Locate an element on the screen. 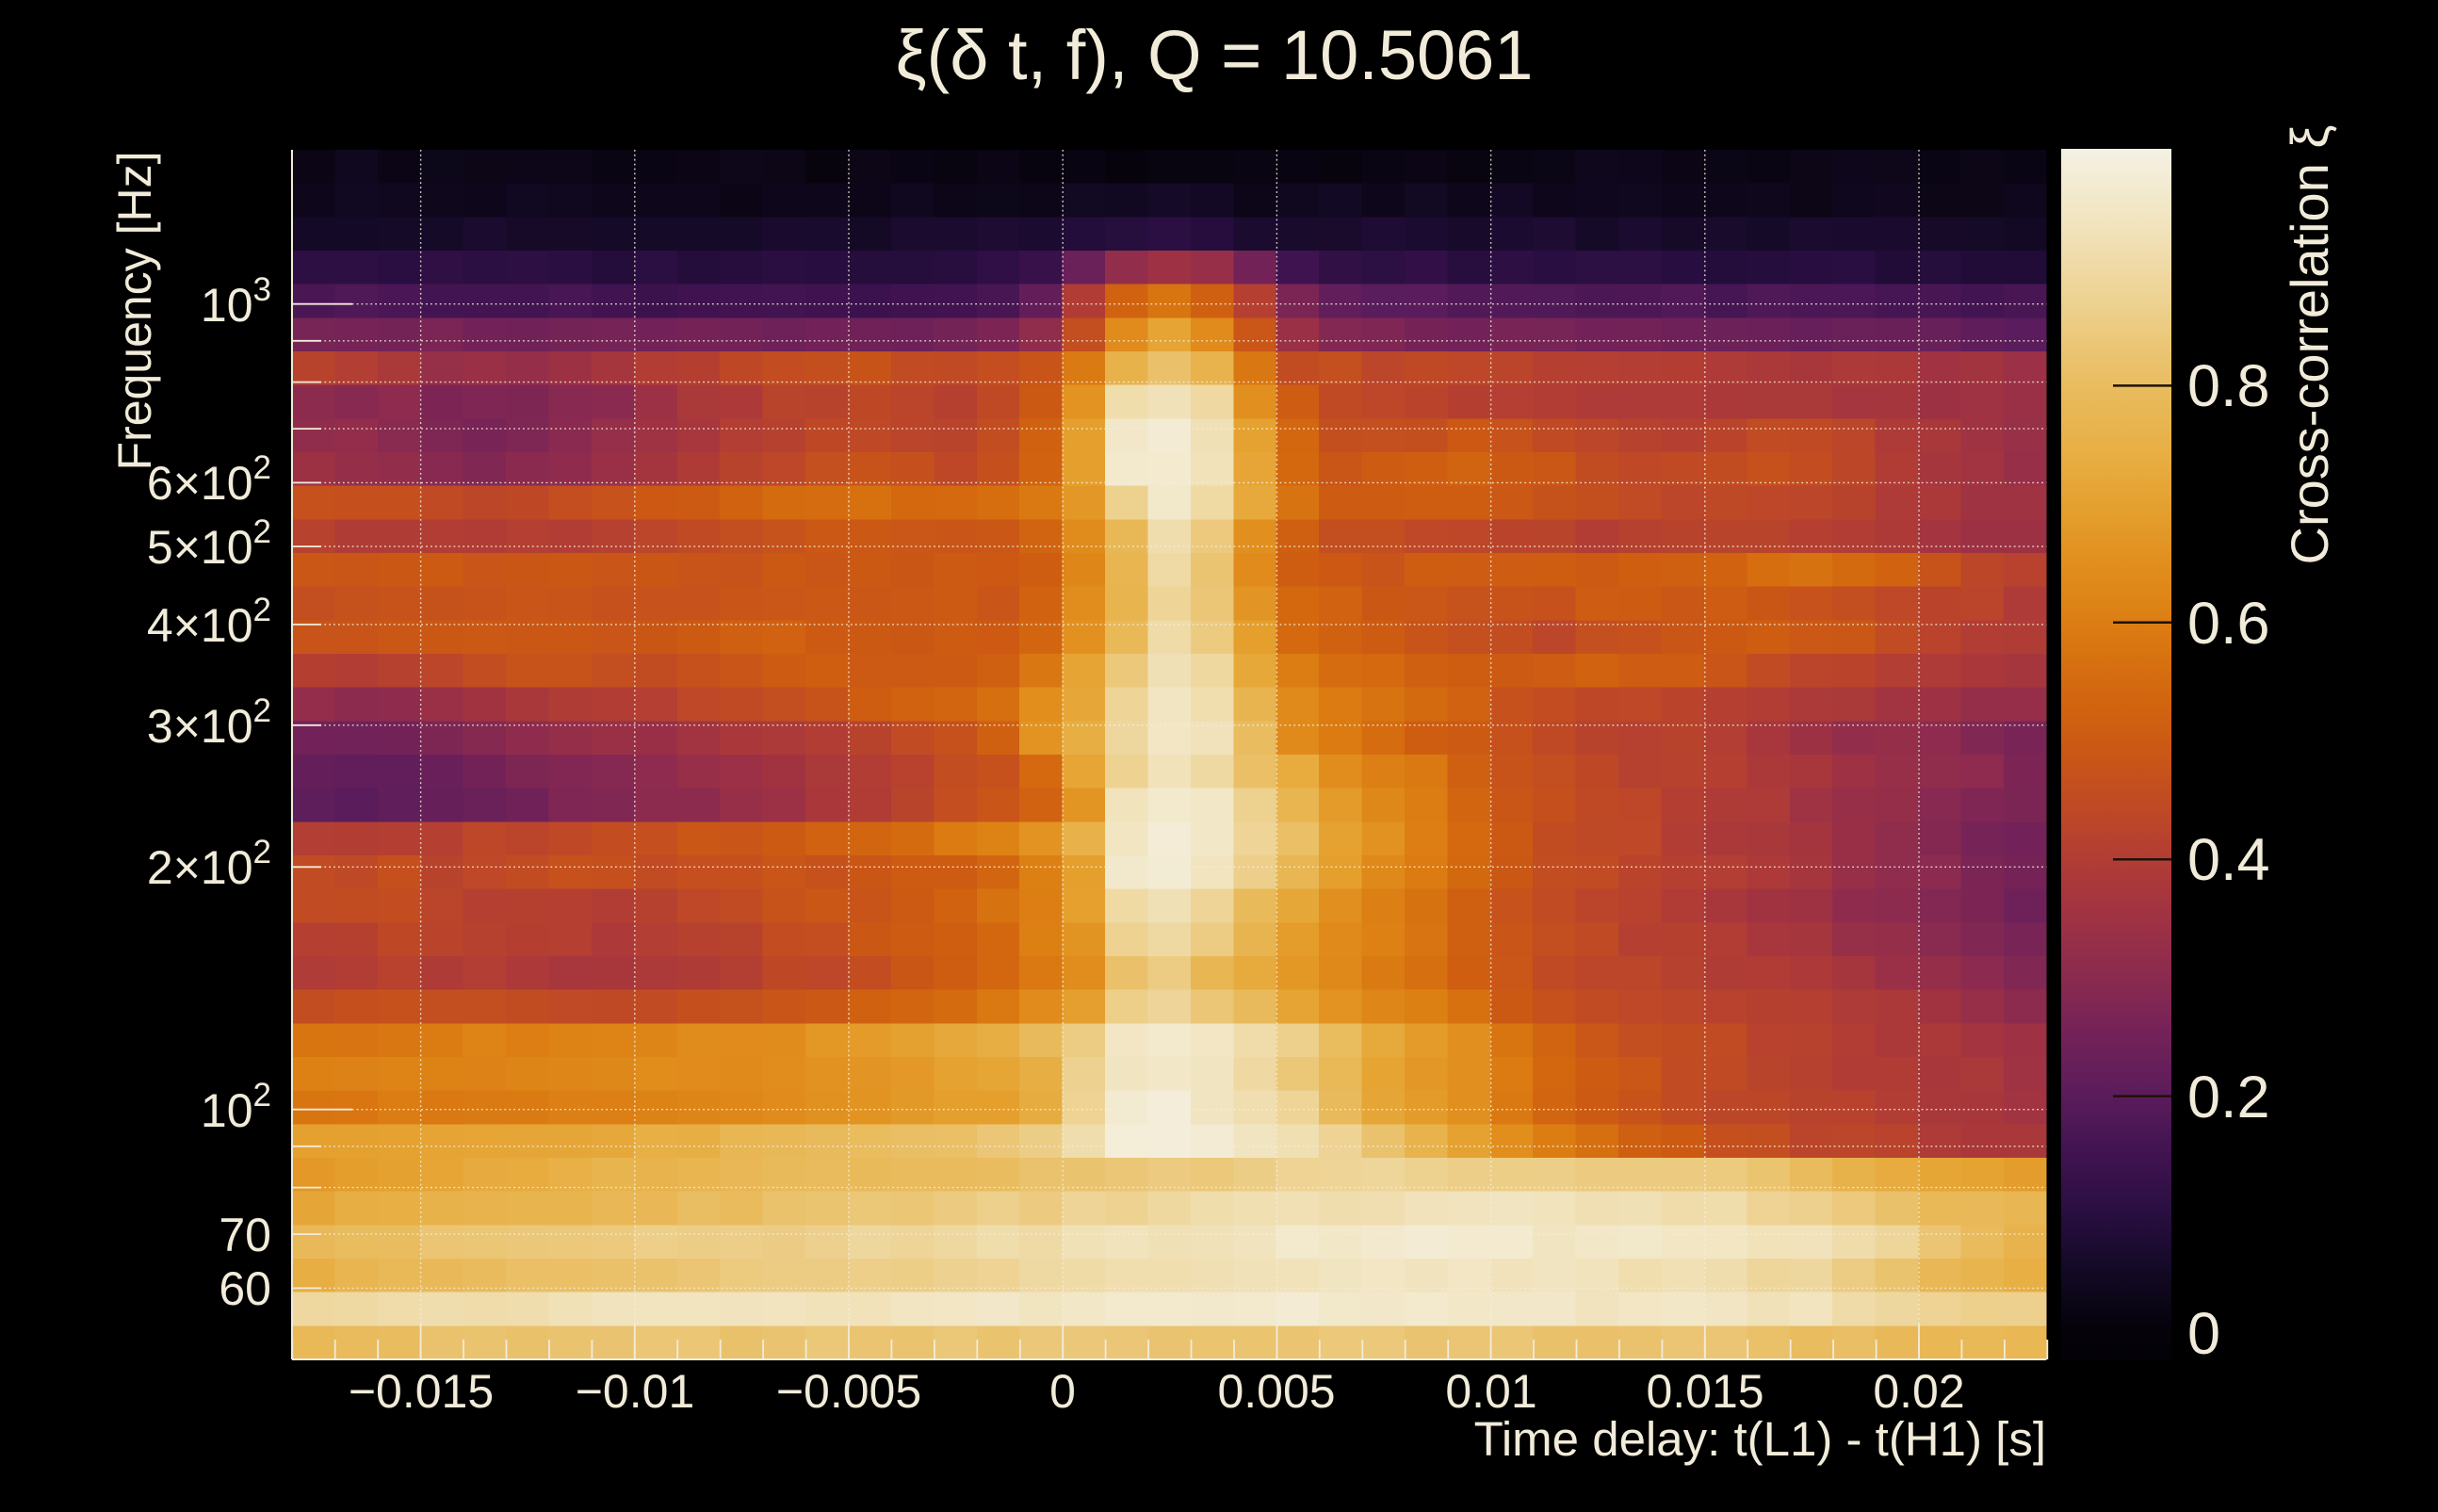 The height and width of the screenshot is (1512, 2438). svg-text: −0.005 is located at coordinates (848, 1391).